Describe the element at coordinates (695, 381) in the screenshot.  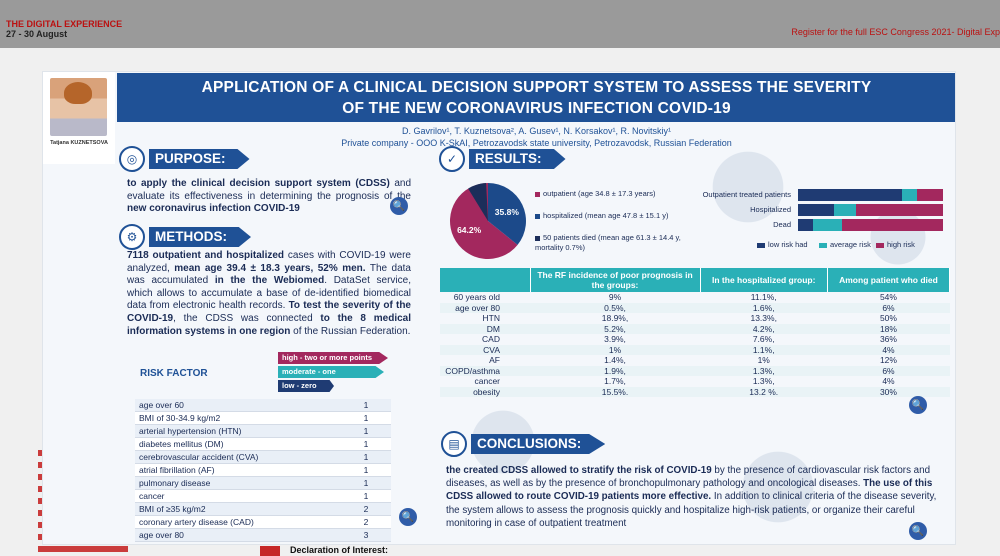
I see `table-row: cancer 1.7%, 1.3%, 4%` at that location.